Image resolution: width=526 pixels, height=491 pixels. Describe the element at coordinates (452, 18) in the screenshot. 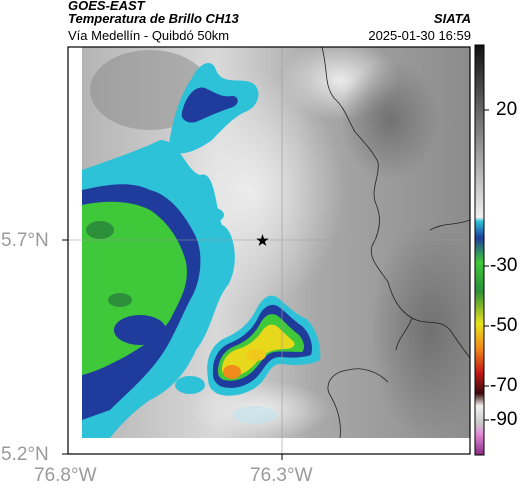

I see `source-label: SIATA` at that location.